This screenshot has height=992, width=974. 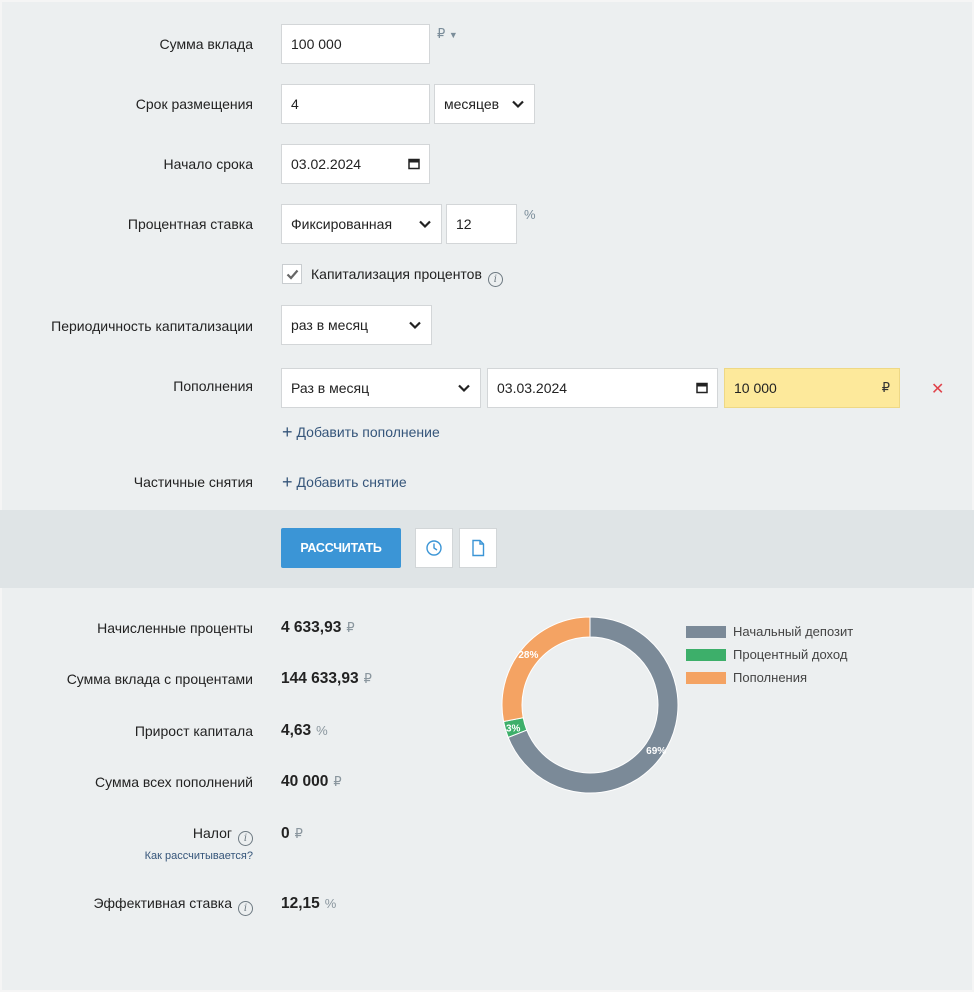 What do you see at coordinates (381, 388) in the screenshot?
I see `replenish-period-select: Раз в месяц` at bounding box center [381, 388].